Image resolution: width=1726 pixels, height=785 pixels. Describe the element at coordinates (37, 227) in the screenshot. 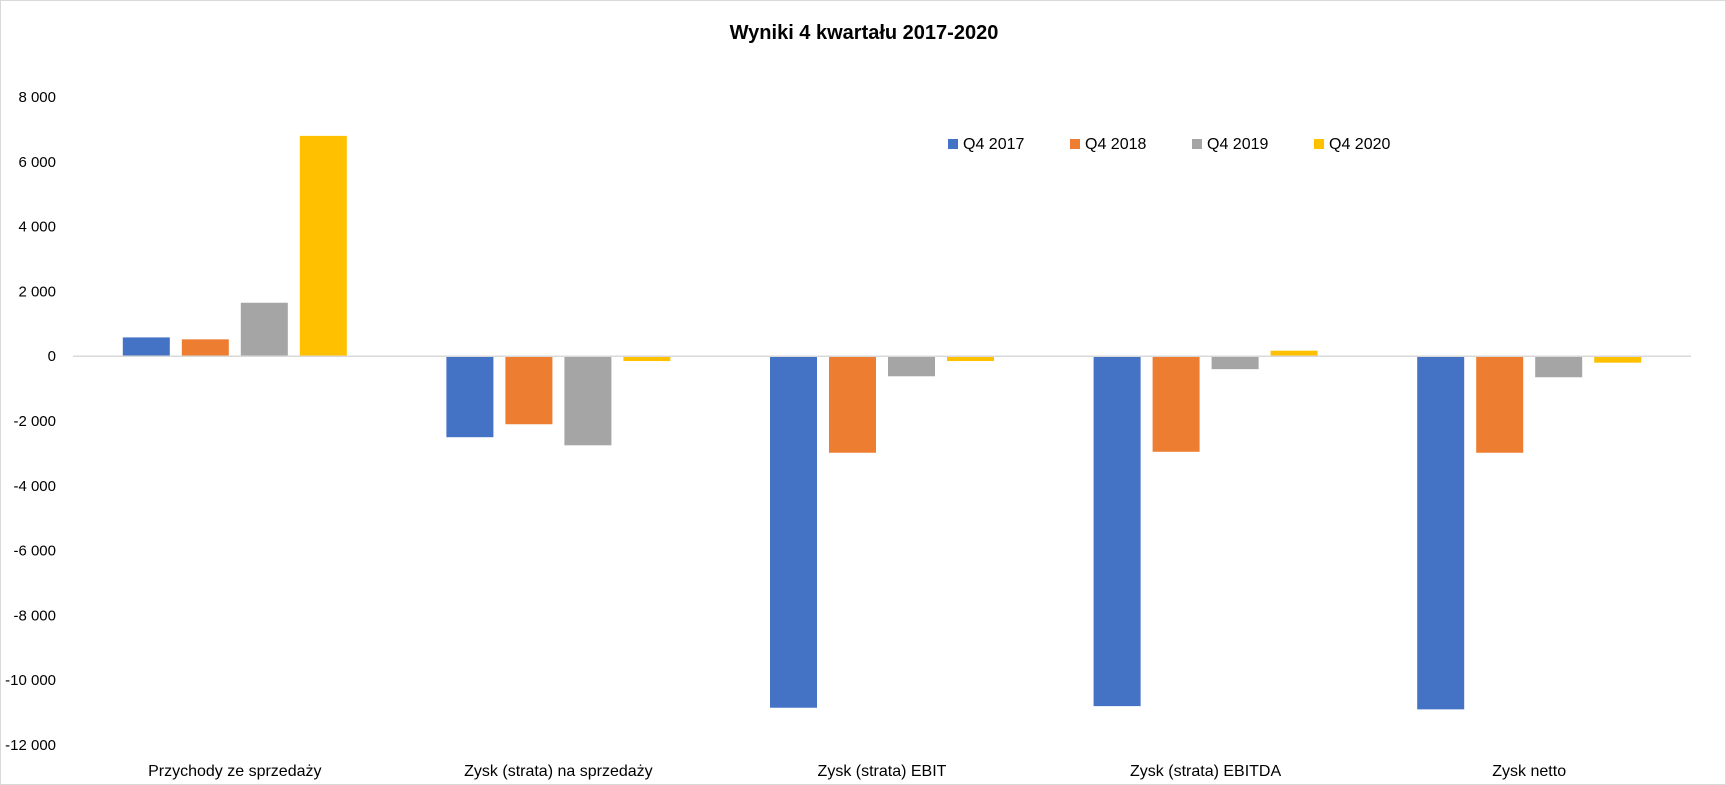

I see `y-tick-label: 4 000` at that location.